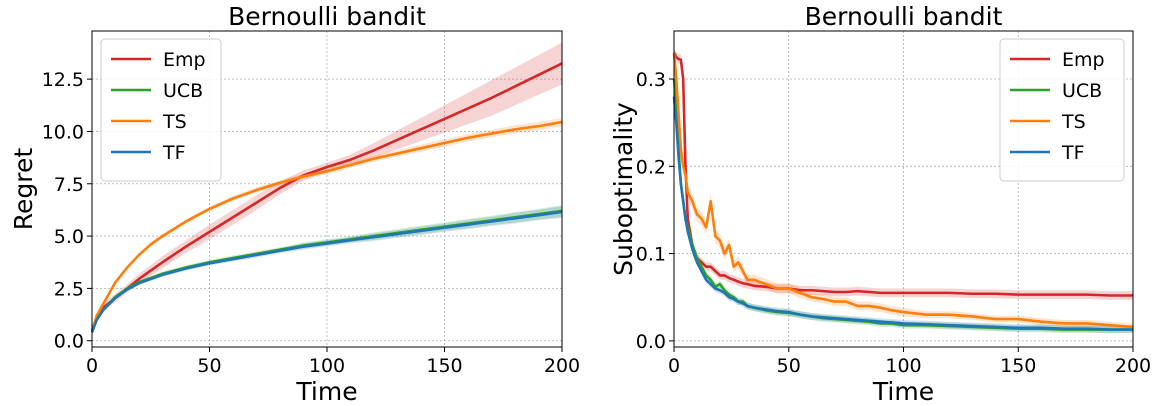  Describe the element at coordinates (623, 189) in the screenshot. I see `y-axis-label: Suboptimality` at that location.